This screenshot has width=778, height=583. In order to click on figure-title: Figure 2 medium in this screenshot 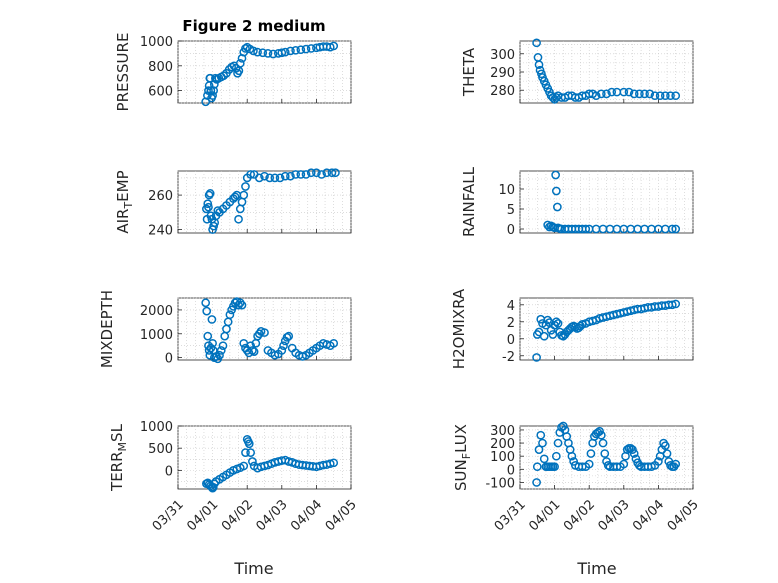, I will do `click(253, 26)`.